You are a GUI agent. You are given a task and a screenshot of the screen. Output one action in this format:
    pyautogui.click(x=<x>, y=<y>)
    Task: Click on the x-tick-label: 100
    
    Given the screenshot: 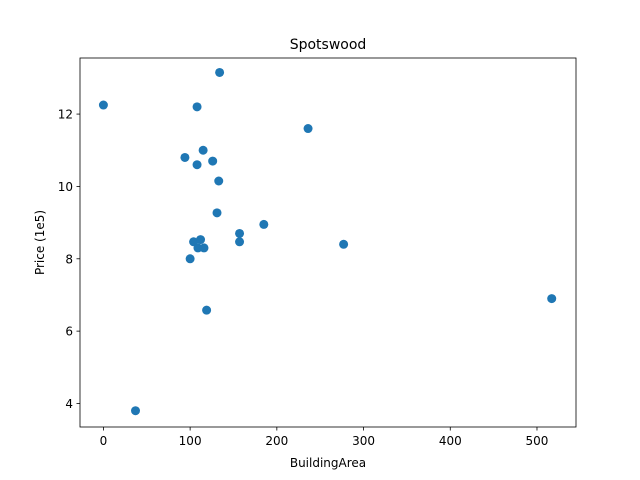 What is the action you would take?
    pyautogui.click(x=190, y=441)
    